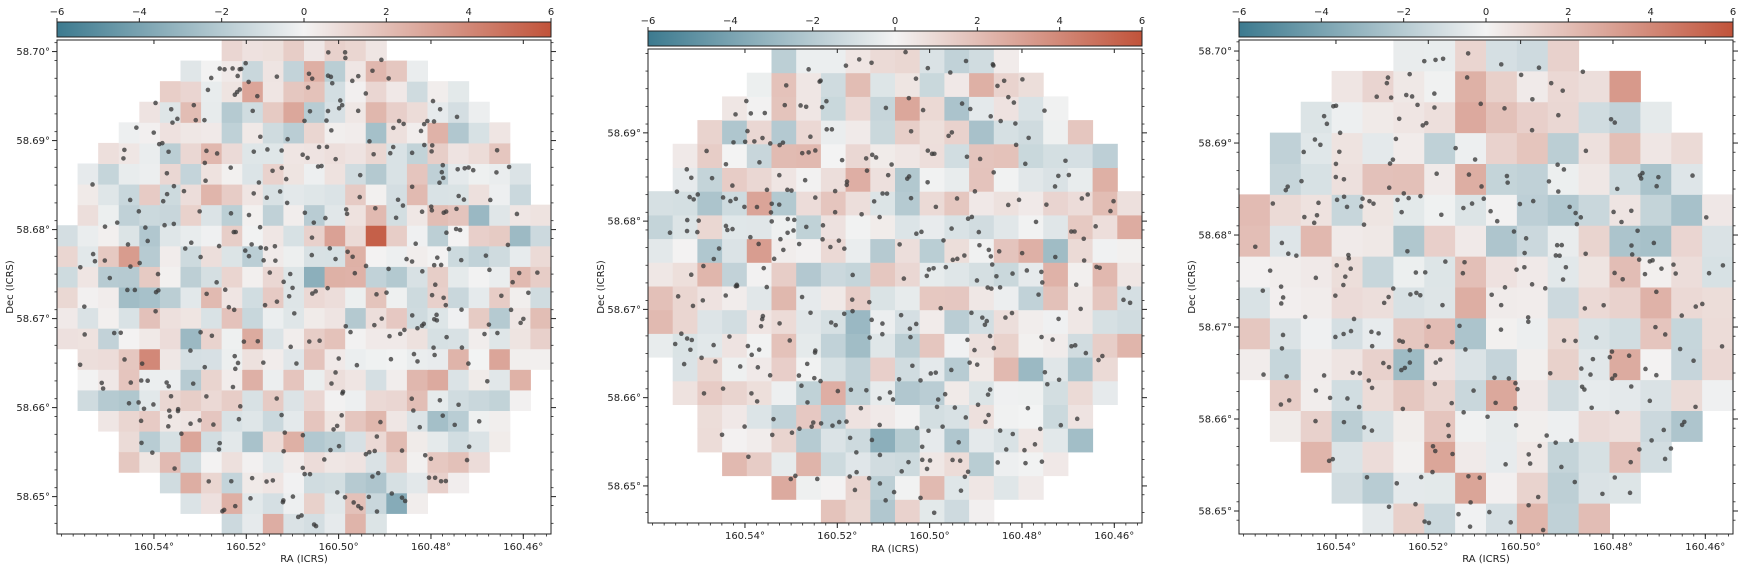 The height and width of the screenshot is (576, 1741). Describe the element at coordinates (1705, 547) in the screenshot. I see `x-tick-label: 160.46°` at that location.